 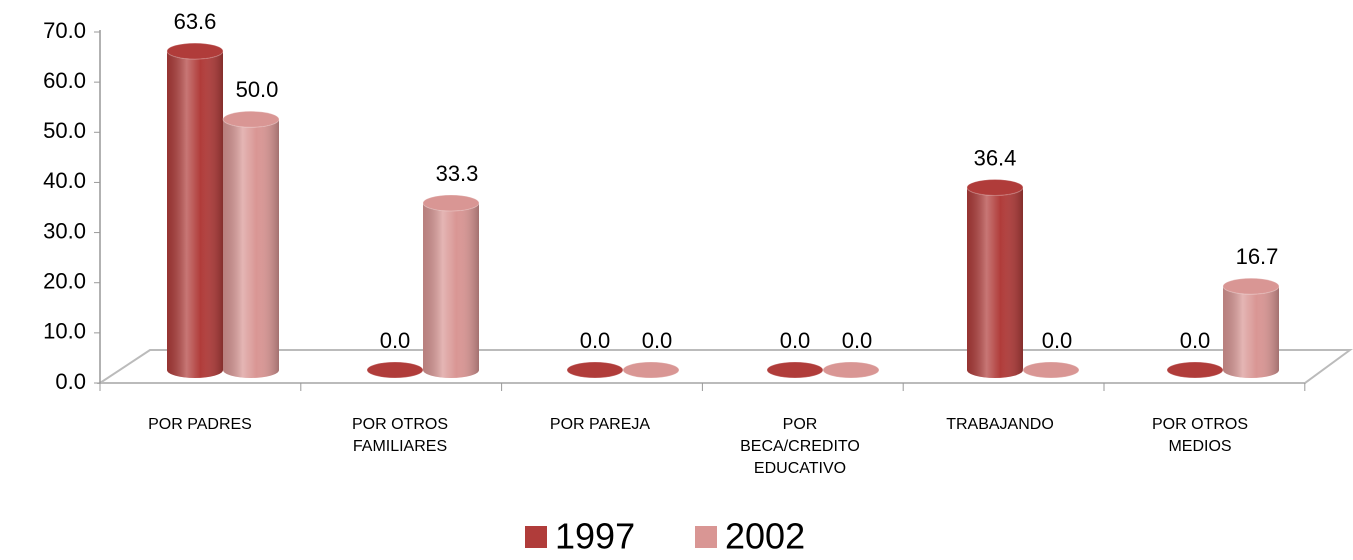 I want to click on y-tick-label: 30.0, so click(x=64, y=230).